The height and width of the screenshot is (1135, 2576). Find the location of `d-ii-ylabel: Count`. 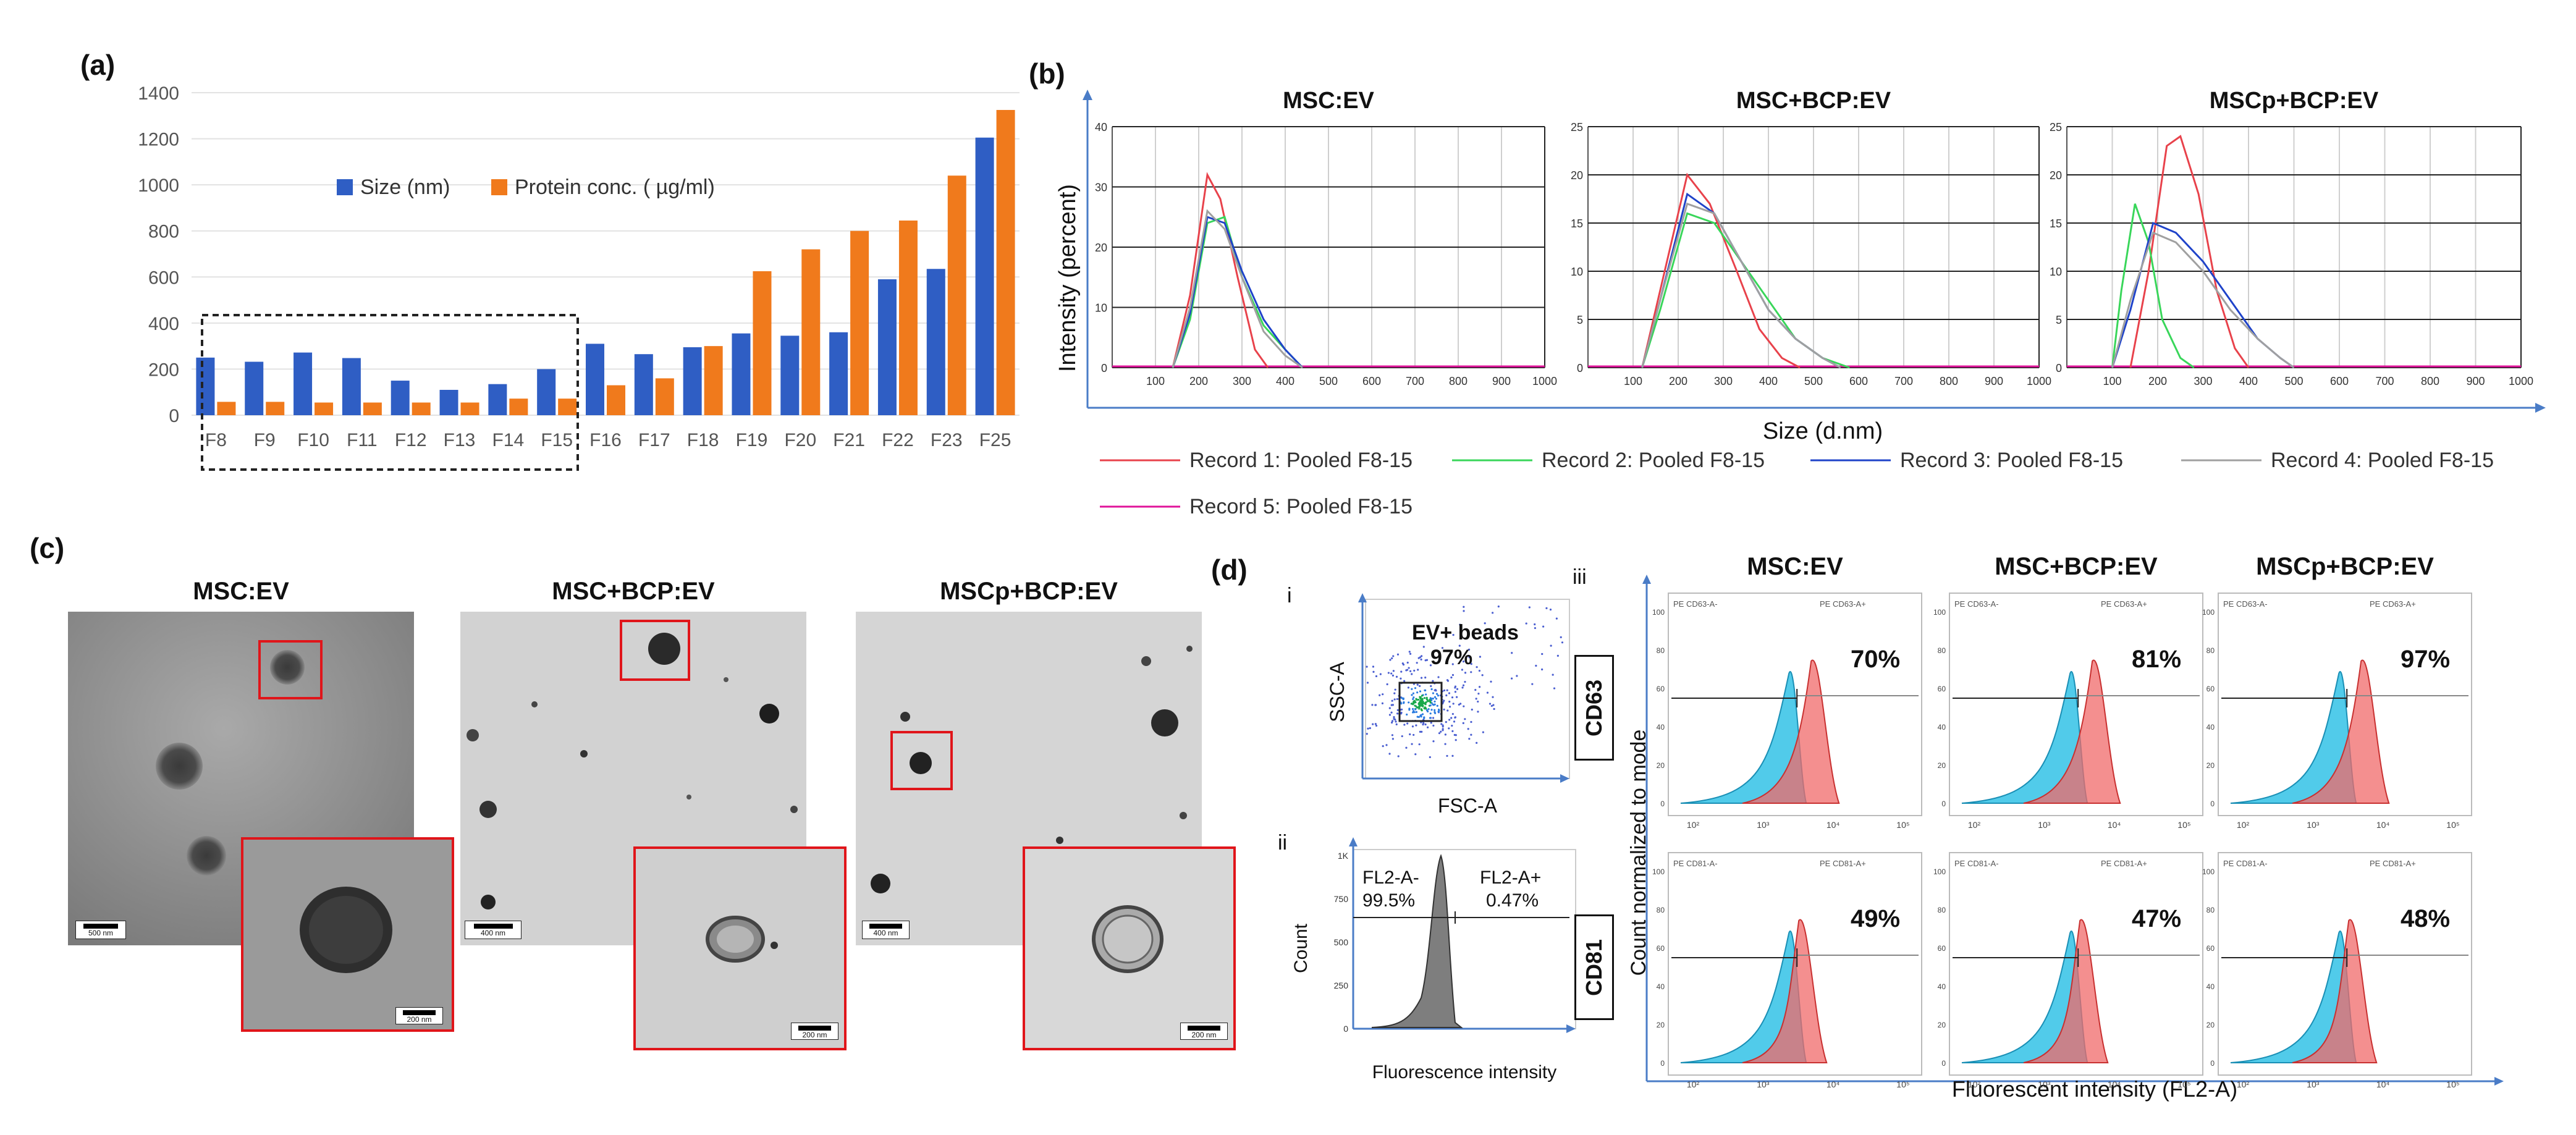

d-ii-ylabel: Count is located at coordinates (1301, 948).